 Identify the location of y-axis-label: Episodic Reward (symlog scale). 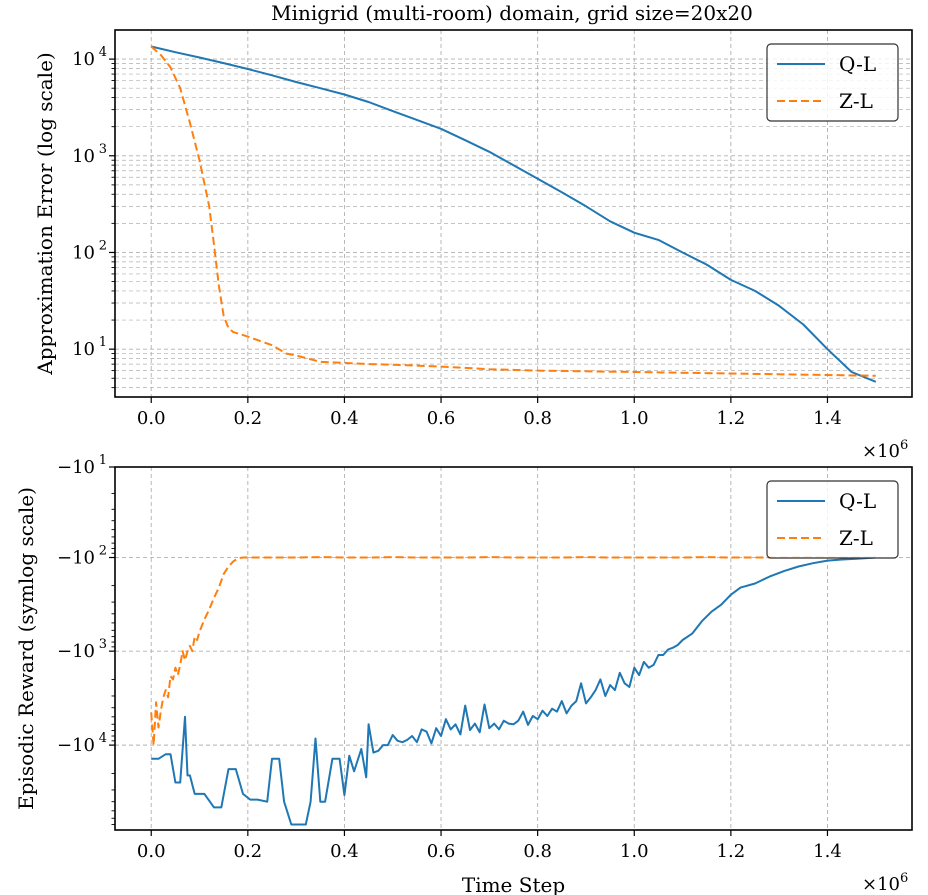
(26, 648).